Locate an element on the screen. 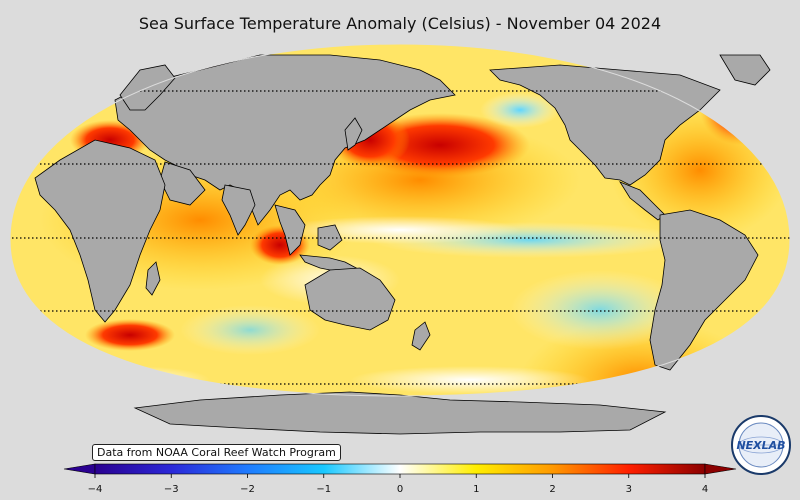 The width and height of the screenshot is (800, 500). borneo-landmass is located at coordinates (330, 237).